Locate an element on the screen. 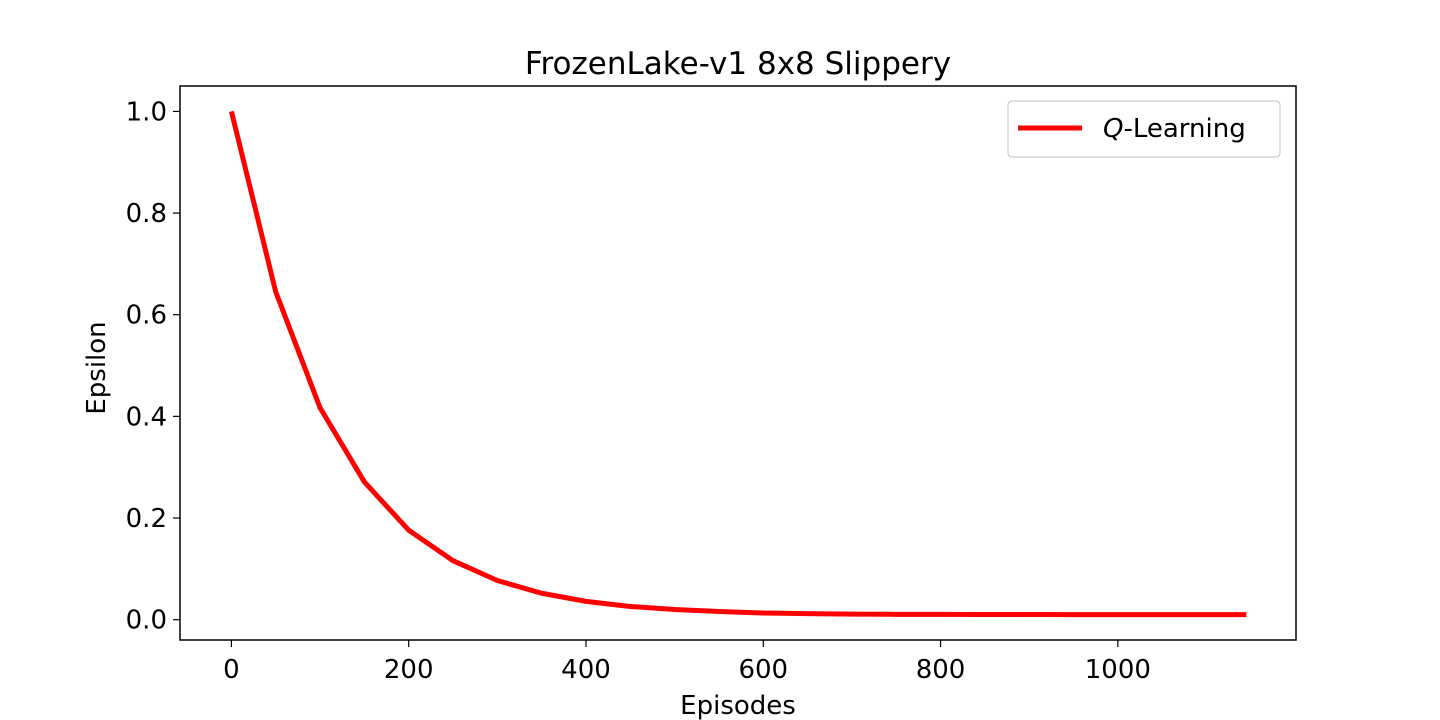 The image size is (1440, 720). legend-label: Q-Learning is located at coordinates (1174, 129).